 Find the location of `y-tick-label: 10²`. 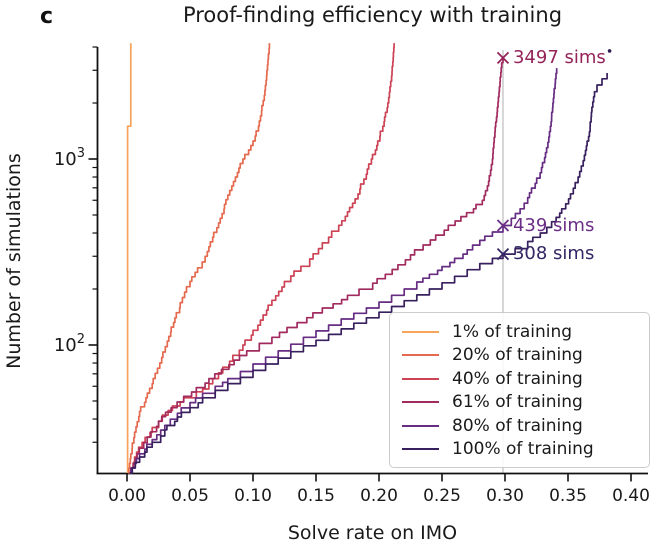

y-tick-label: 10² is located at coordinates (69, 344).